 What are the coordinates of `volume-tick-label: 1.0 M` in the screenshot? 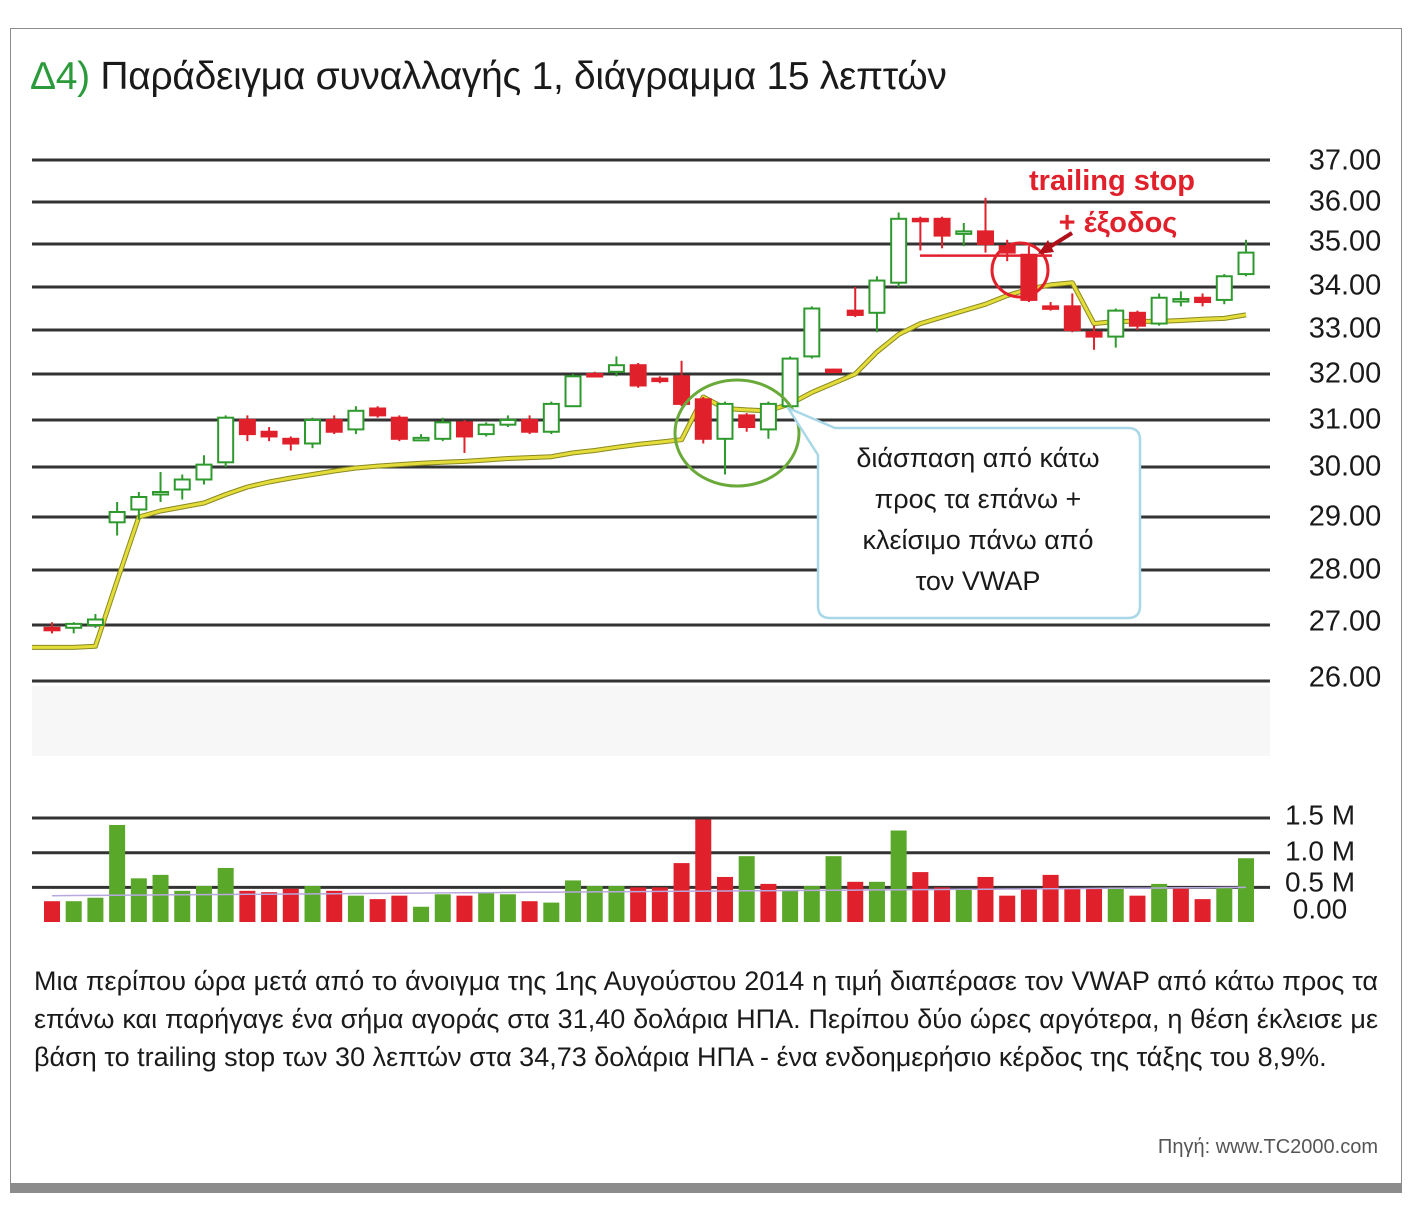 It's located at (1320, 850).